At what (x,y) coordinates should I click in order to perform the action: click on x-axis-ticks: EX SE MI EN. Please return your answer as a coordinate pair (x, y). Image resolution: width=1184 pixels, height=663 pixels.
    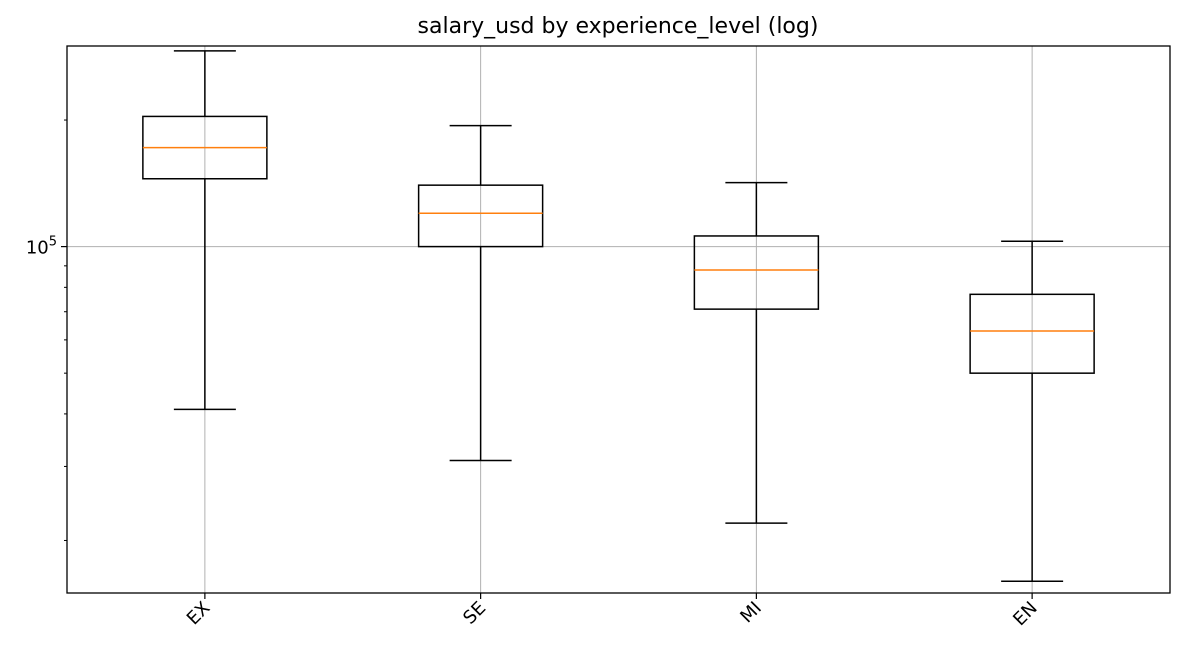
    Looking at the image, I should click on (612, 611).